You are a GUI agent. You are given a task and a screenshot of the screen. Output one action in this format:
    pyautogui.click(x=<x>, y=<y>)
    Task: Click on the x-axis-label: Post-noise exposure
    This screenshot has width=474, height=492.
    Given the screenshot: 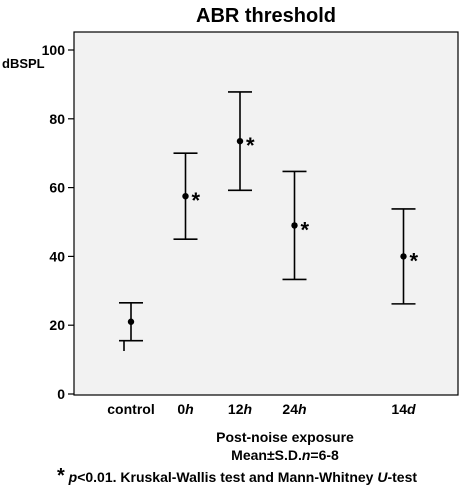 What is the action you would take?
    pyautogui.click(x=285, y=437)
    